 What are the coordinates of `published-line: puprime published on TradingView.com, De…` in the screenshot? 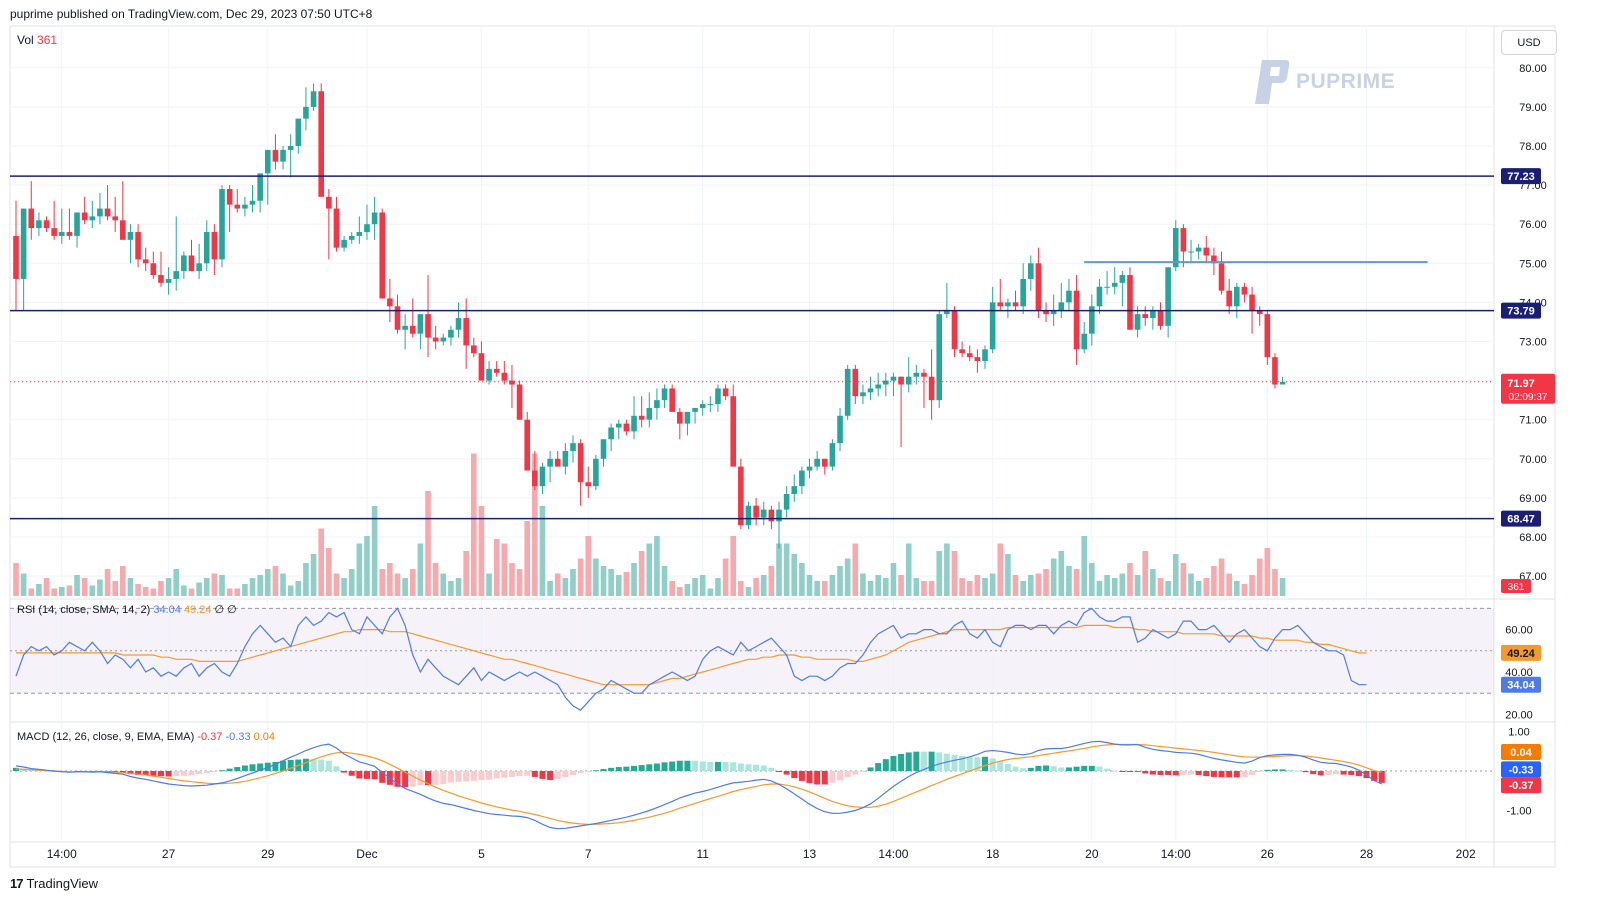 It's located at (191, 14).